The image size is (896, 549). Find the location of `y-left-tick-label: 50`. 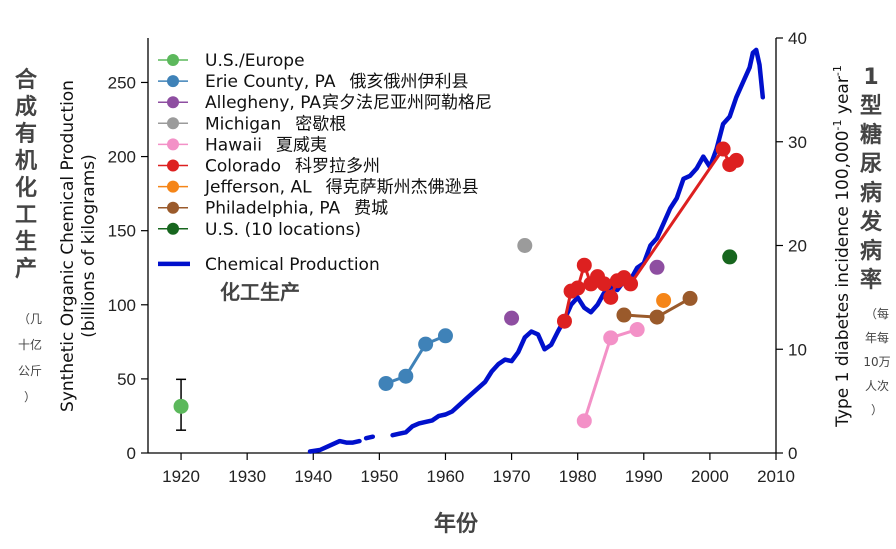

y-left-tick-label: 50 is located at coordinates (126, 379).